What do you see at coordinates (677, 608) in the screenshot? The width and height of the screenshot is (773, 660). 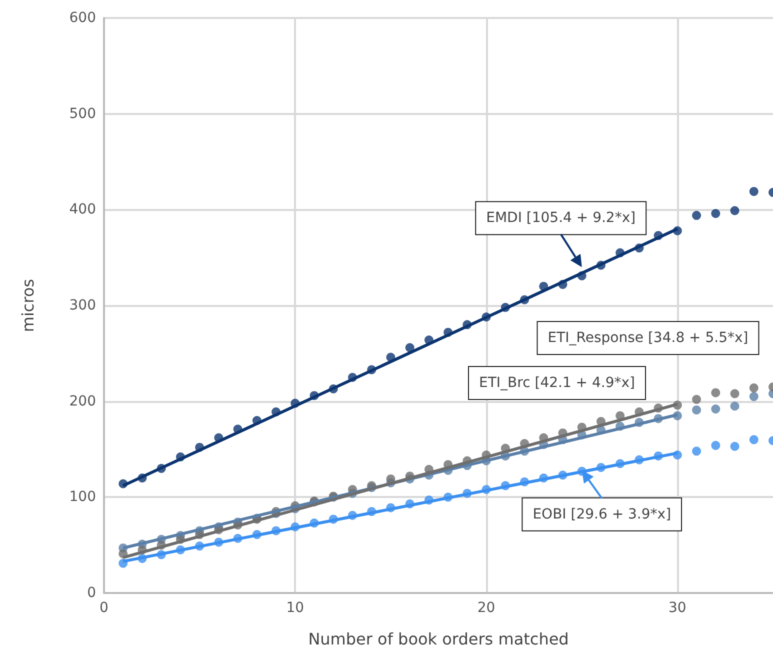 I see `x-tick-label: 30` at bounding box center [677, 608].